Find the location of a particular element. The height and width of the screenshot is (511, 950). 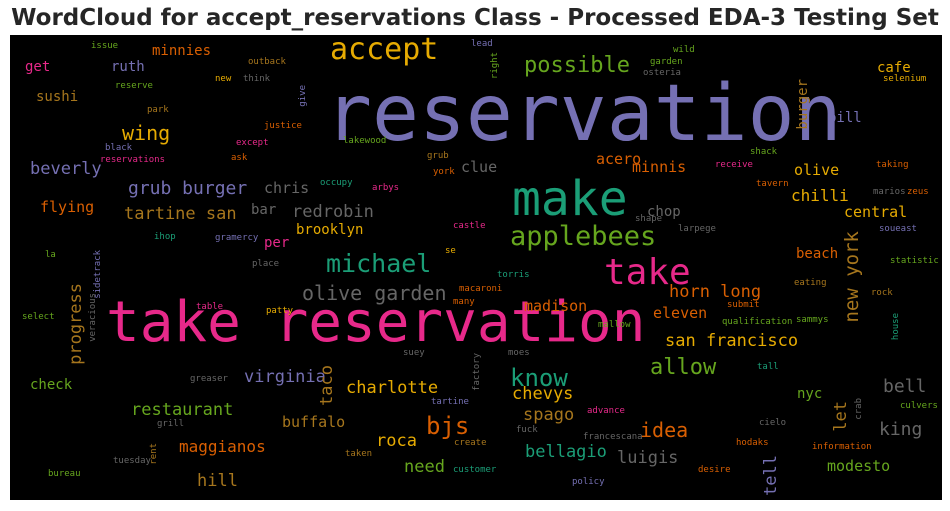

word-tartine: tartine is located at coordinates (450, 402).